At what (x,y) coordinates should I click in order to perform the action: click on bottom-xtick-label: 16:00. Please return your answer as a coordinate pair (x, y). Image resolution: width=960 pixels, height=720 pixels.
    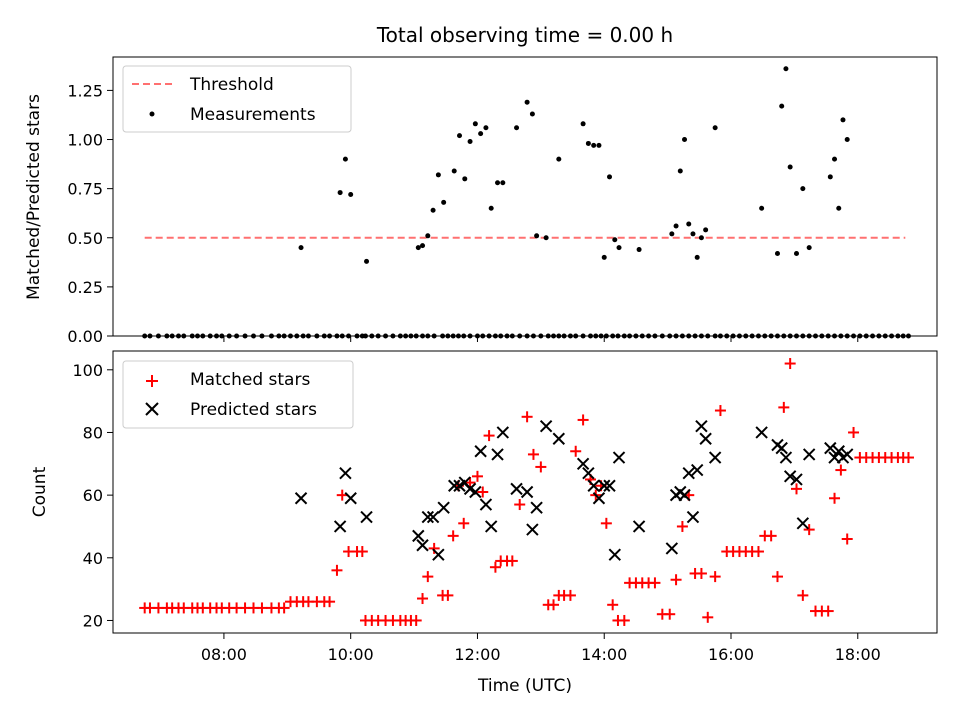
    Looking at the image, I should click on (731, 654).